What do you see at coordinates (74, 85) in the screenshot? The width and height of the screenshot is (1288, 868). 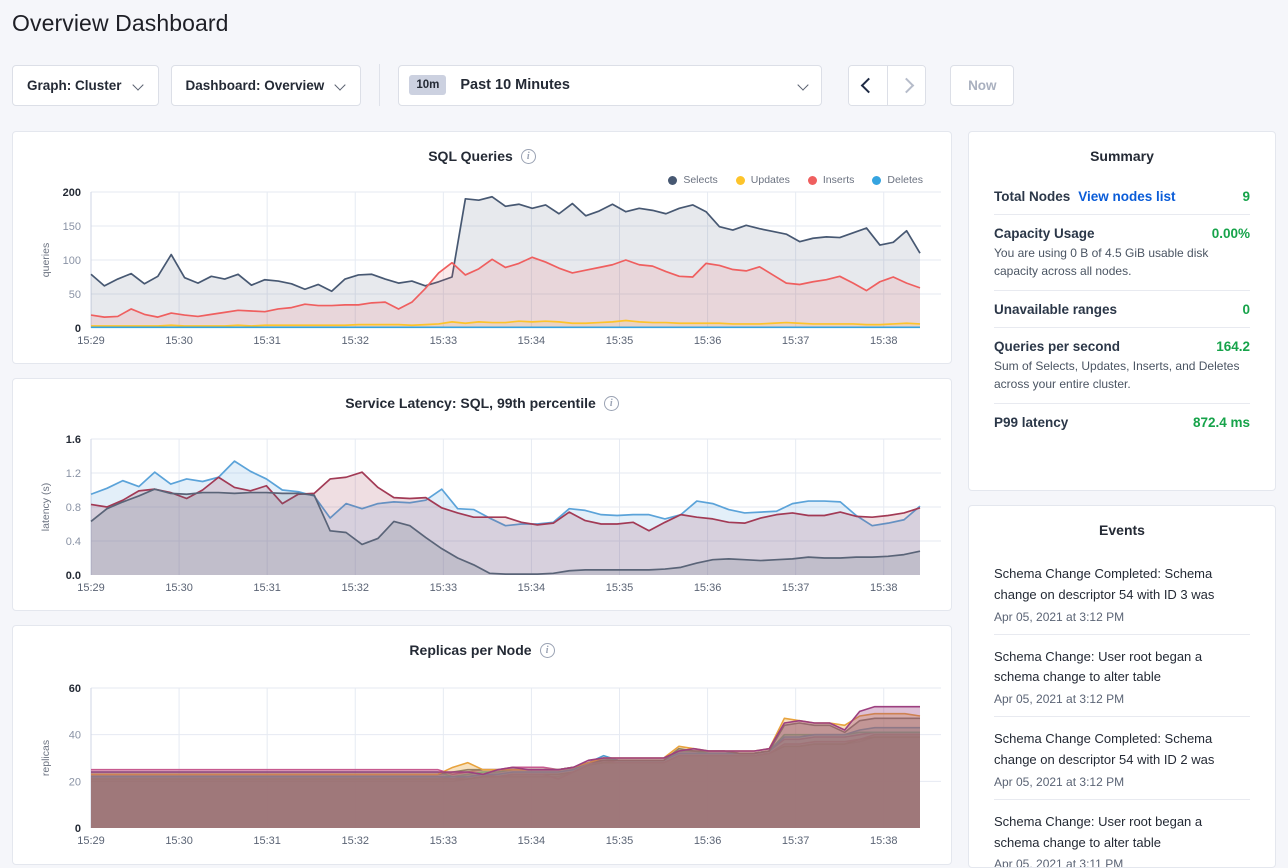 I see `graph-selector-label: Graph: Cluster` at bounding box center [74, 85].